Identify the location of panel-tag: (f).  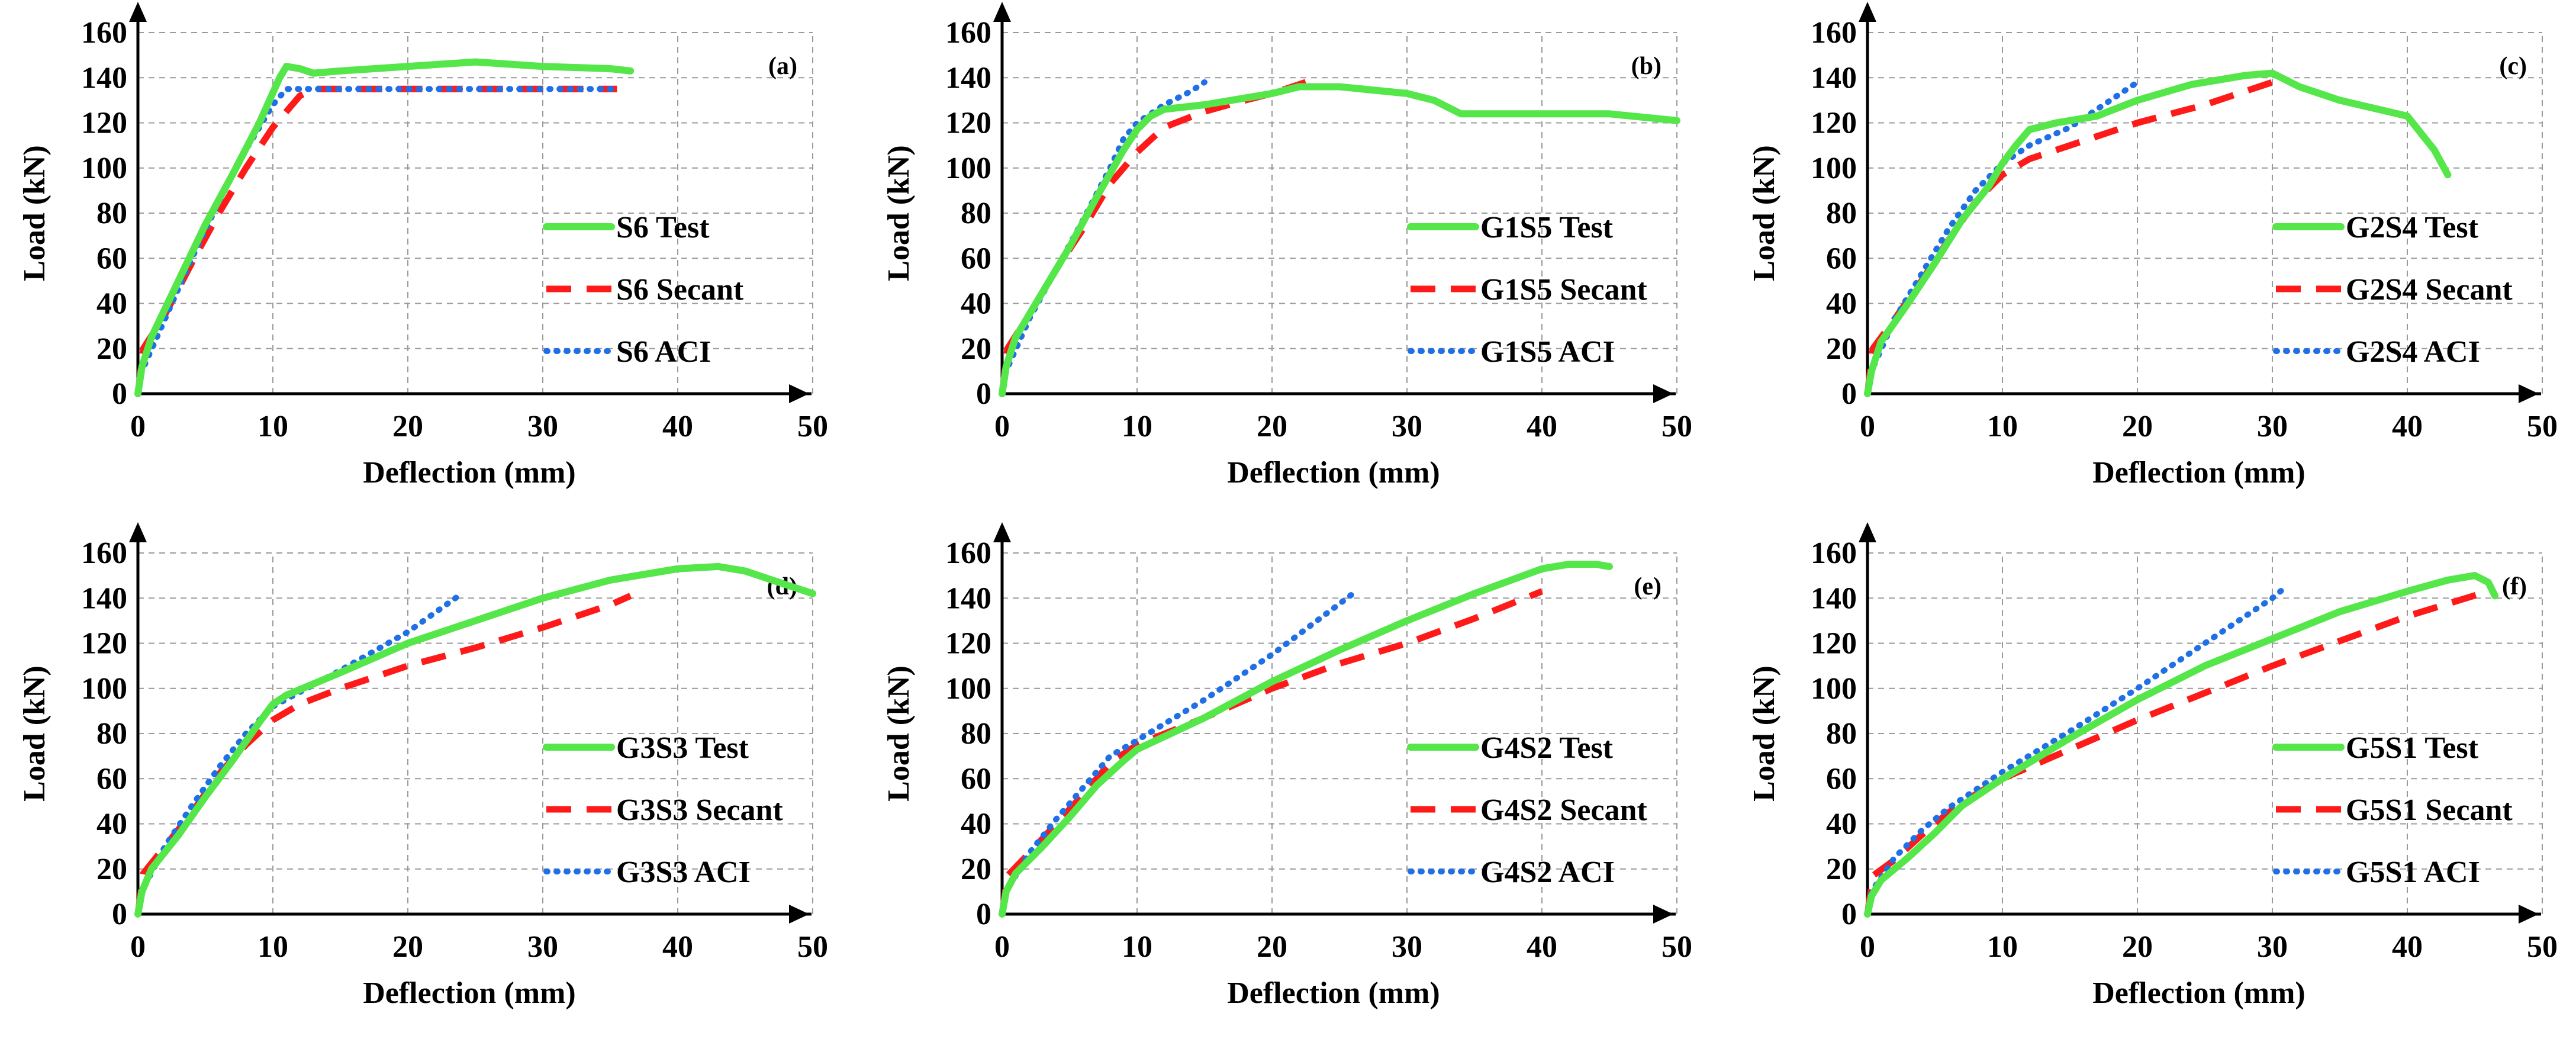
(2514, 586).